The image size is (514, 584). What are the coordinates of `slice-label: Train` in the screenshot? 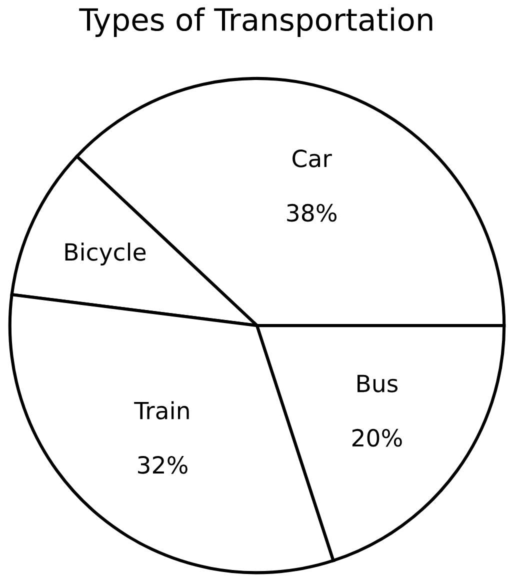 It's located at (161, 410).